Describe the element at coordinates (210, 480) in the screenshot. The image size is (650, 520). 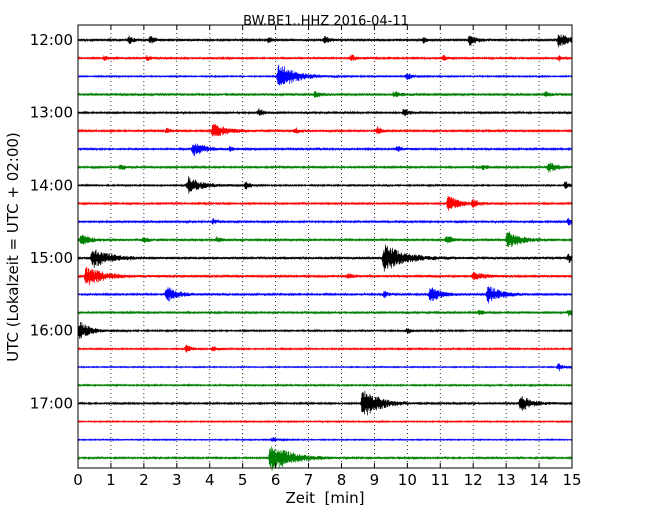
I see `x-tick-label: 4` at that location.